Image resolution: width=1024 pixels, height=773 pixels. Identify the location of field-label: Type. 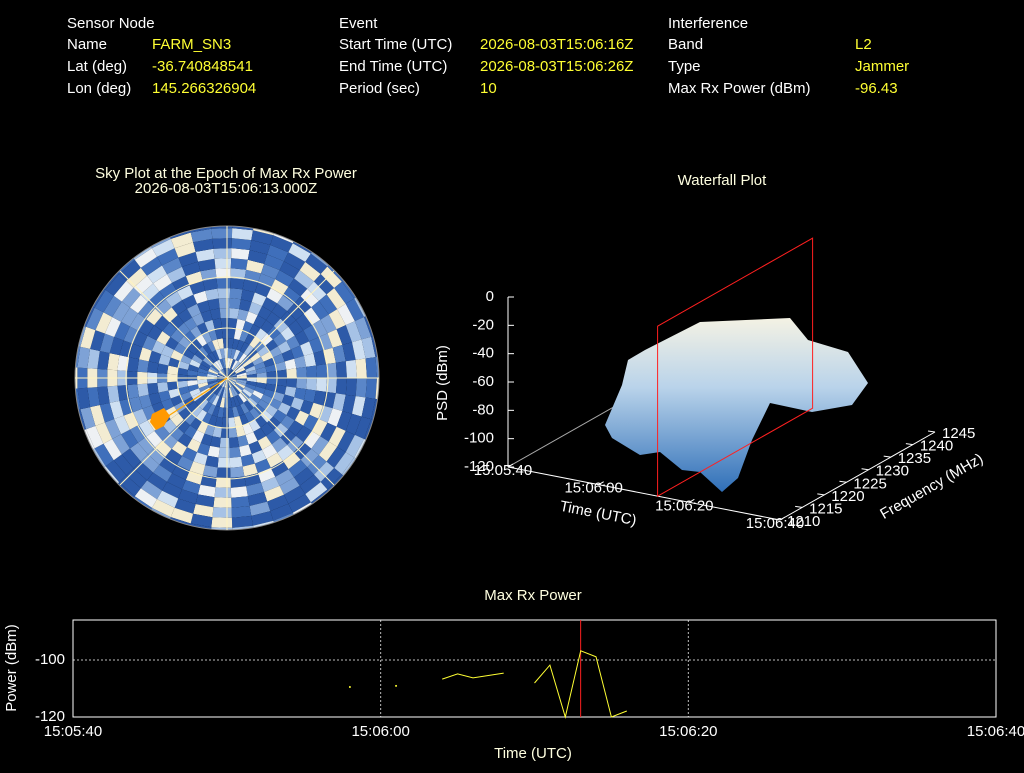
(684, 66).